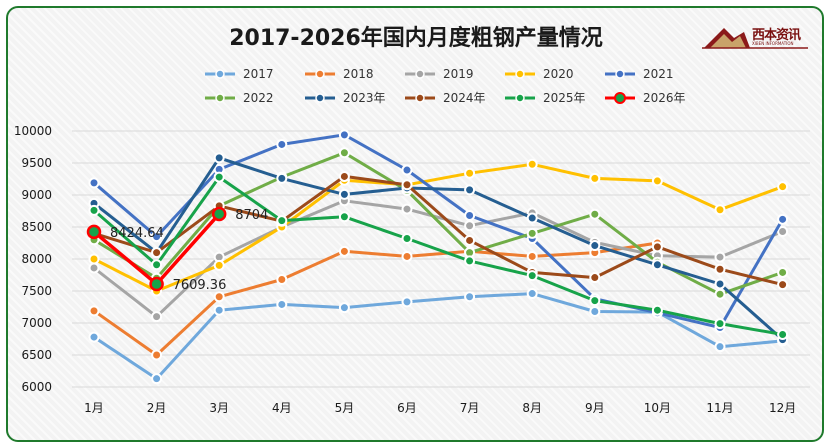  I want to click on legend-item: 2025年, so click(545, 98).